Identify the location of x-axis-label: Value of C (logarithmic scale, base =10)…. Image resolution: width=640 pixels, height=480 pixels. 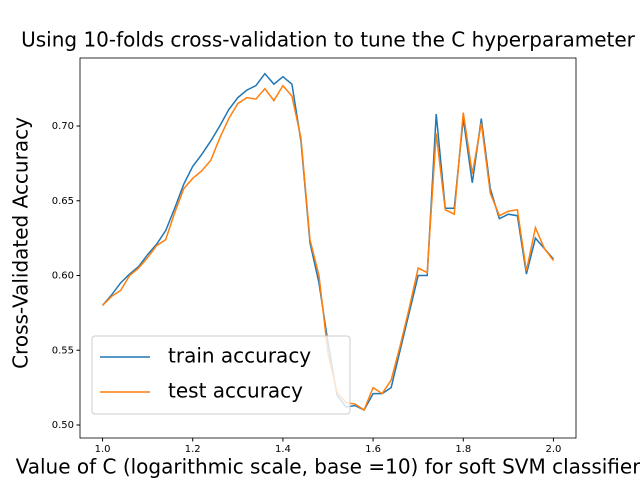
(328, 467).